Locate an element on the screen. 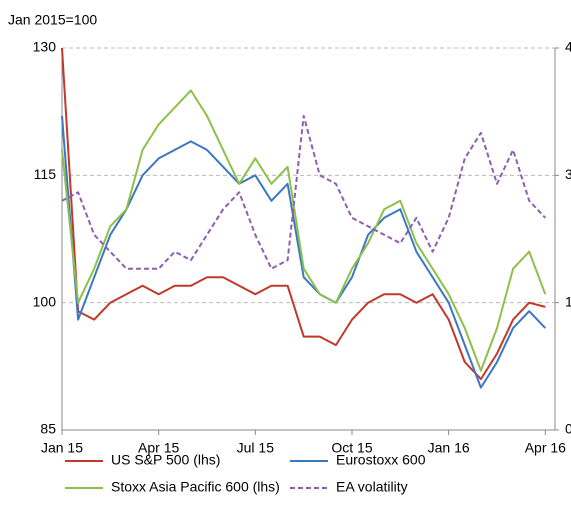 This screenshot has height=519, width=571. y2-tick-label: 30 is located at coordinates (568, 174).